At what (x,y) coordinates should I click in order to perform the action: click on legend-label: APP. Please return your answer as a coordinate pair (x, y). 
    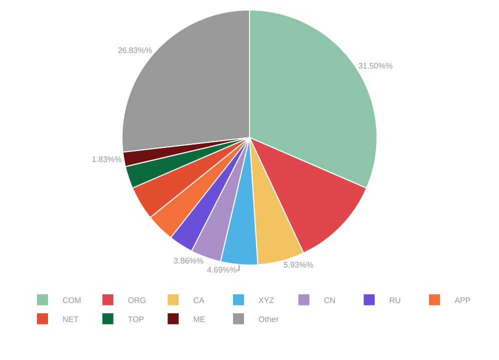
    Looking at the image, I should click on (462, 300).